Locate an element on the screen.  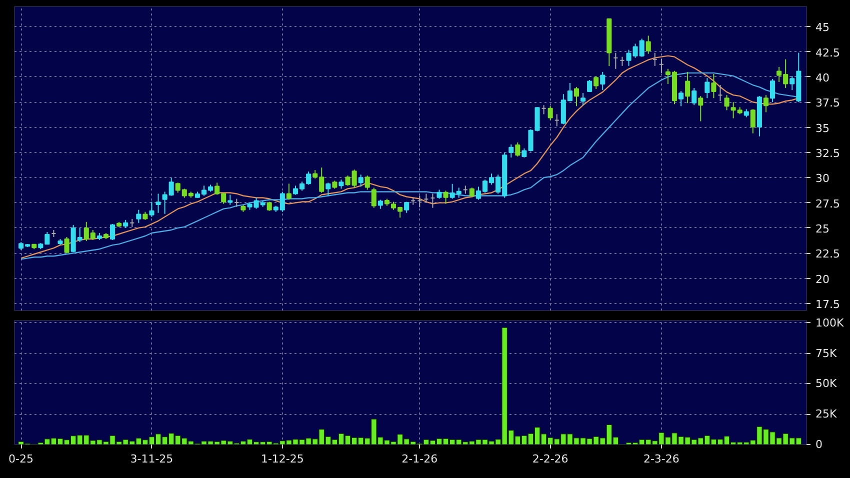
y-tick-label: 22.5 is located at coordinates (828, 254).